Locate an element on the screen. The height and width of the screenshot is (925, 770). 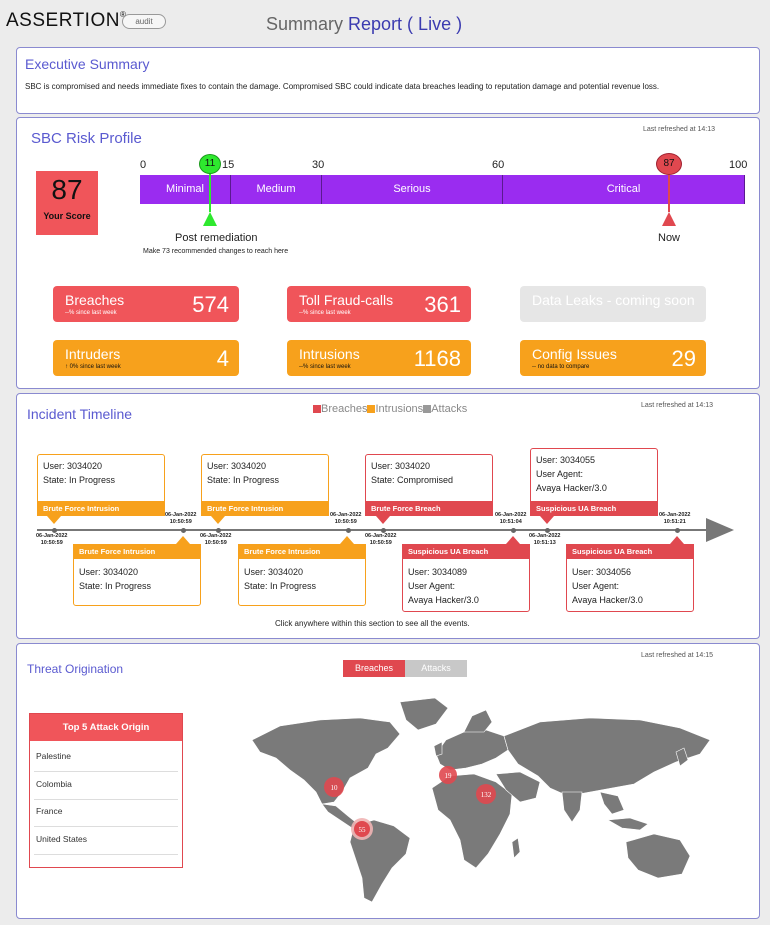
config-issues-card: Config Issues -- no data to compare 29 is located at coordinates (613, 358).